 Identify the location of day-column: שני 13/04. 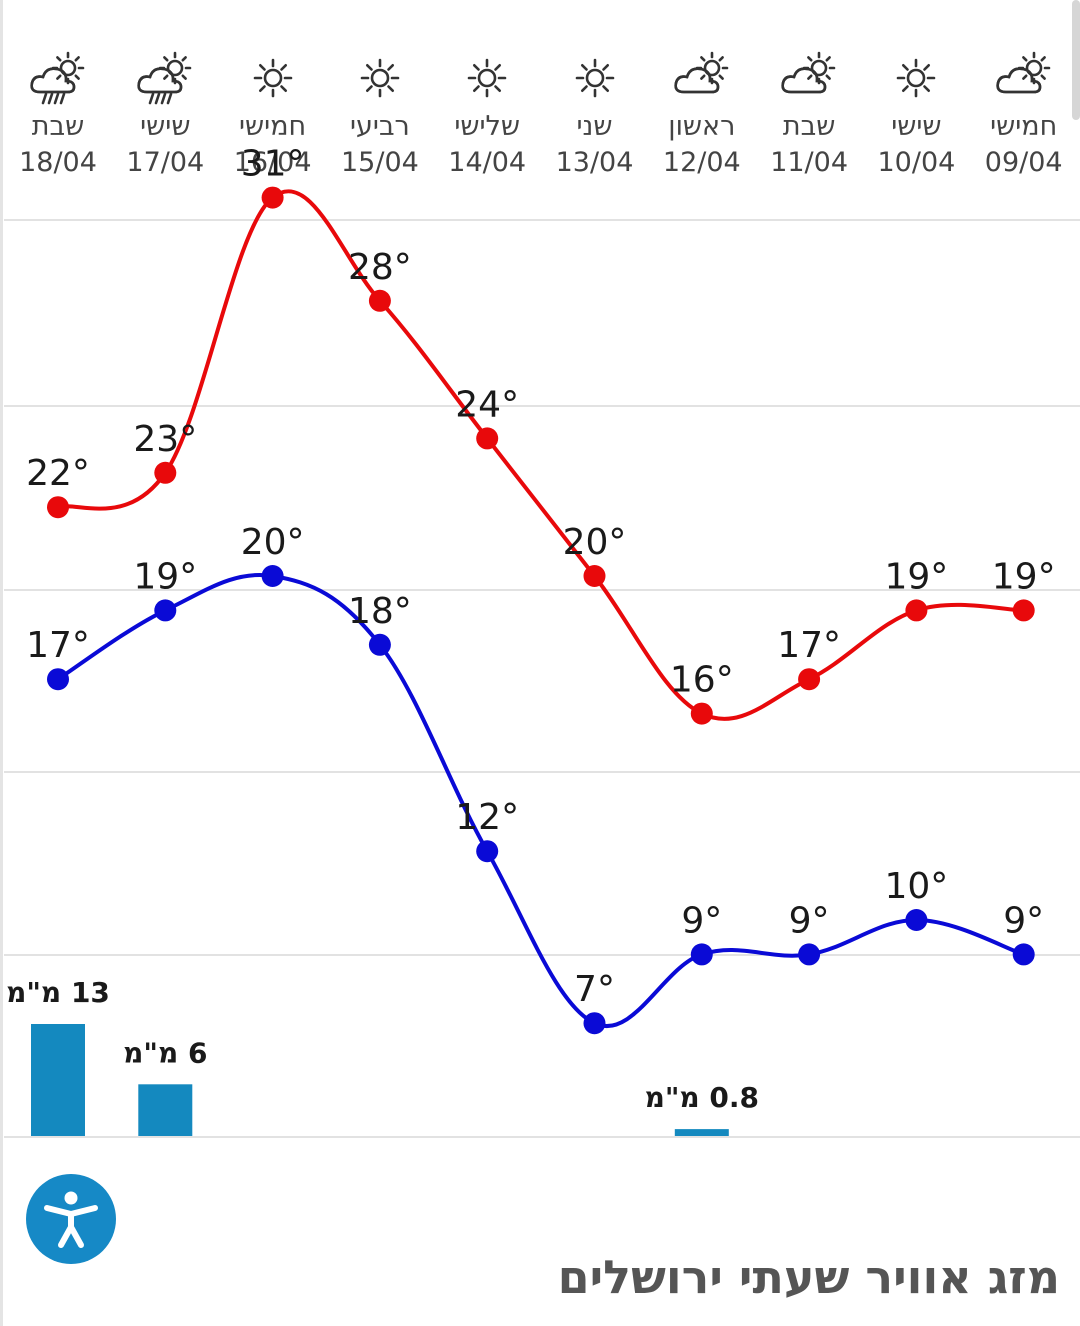
(595, 116).